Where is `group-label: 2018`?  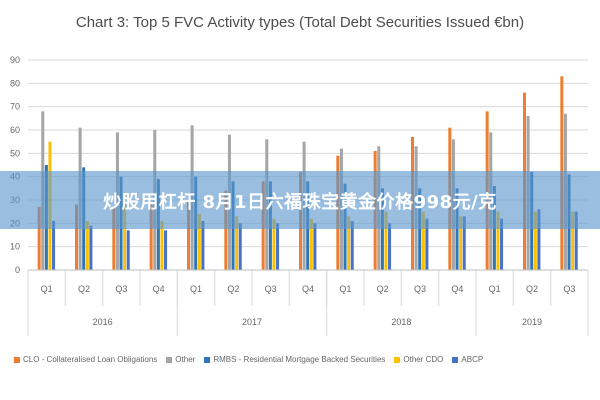
group-label: 2018 is located at coordinates (401, 322).